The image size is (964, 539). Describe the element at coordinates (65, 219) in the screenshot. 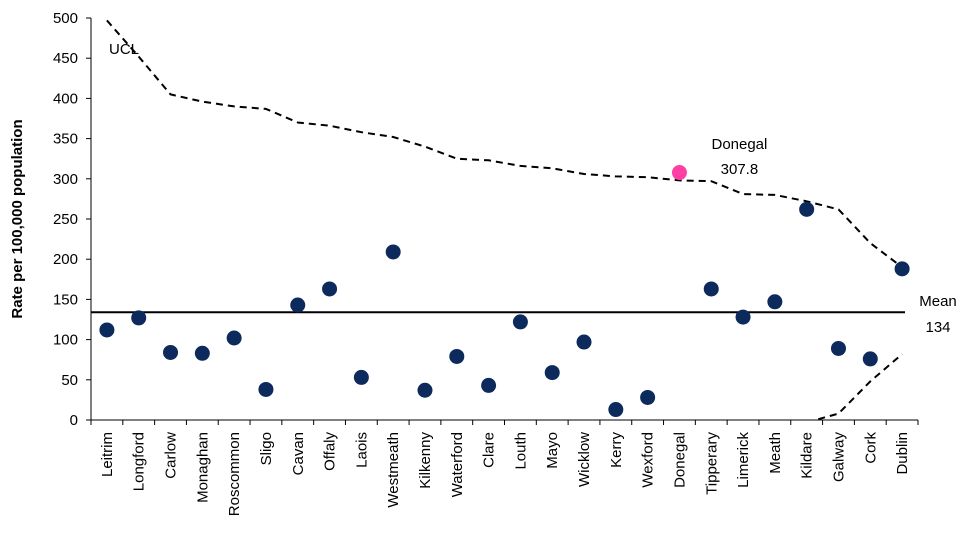

I see `y-tick-label: 250` at that location.